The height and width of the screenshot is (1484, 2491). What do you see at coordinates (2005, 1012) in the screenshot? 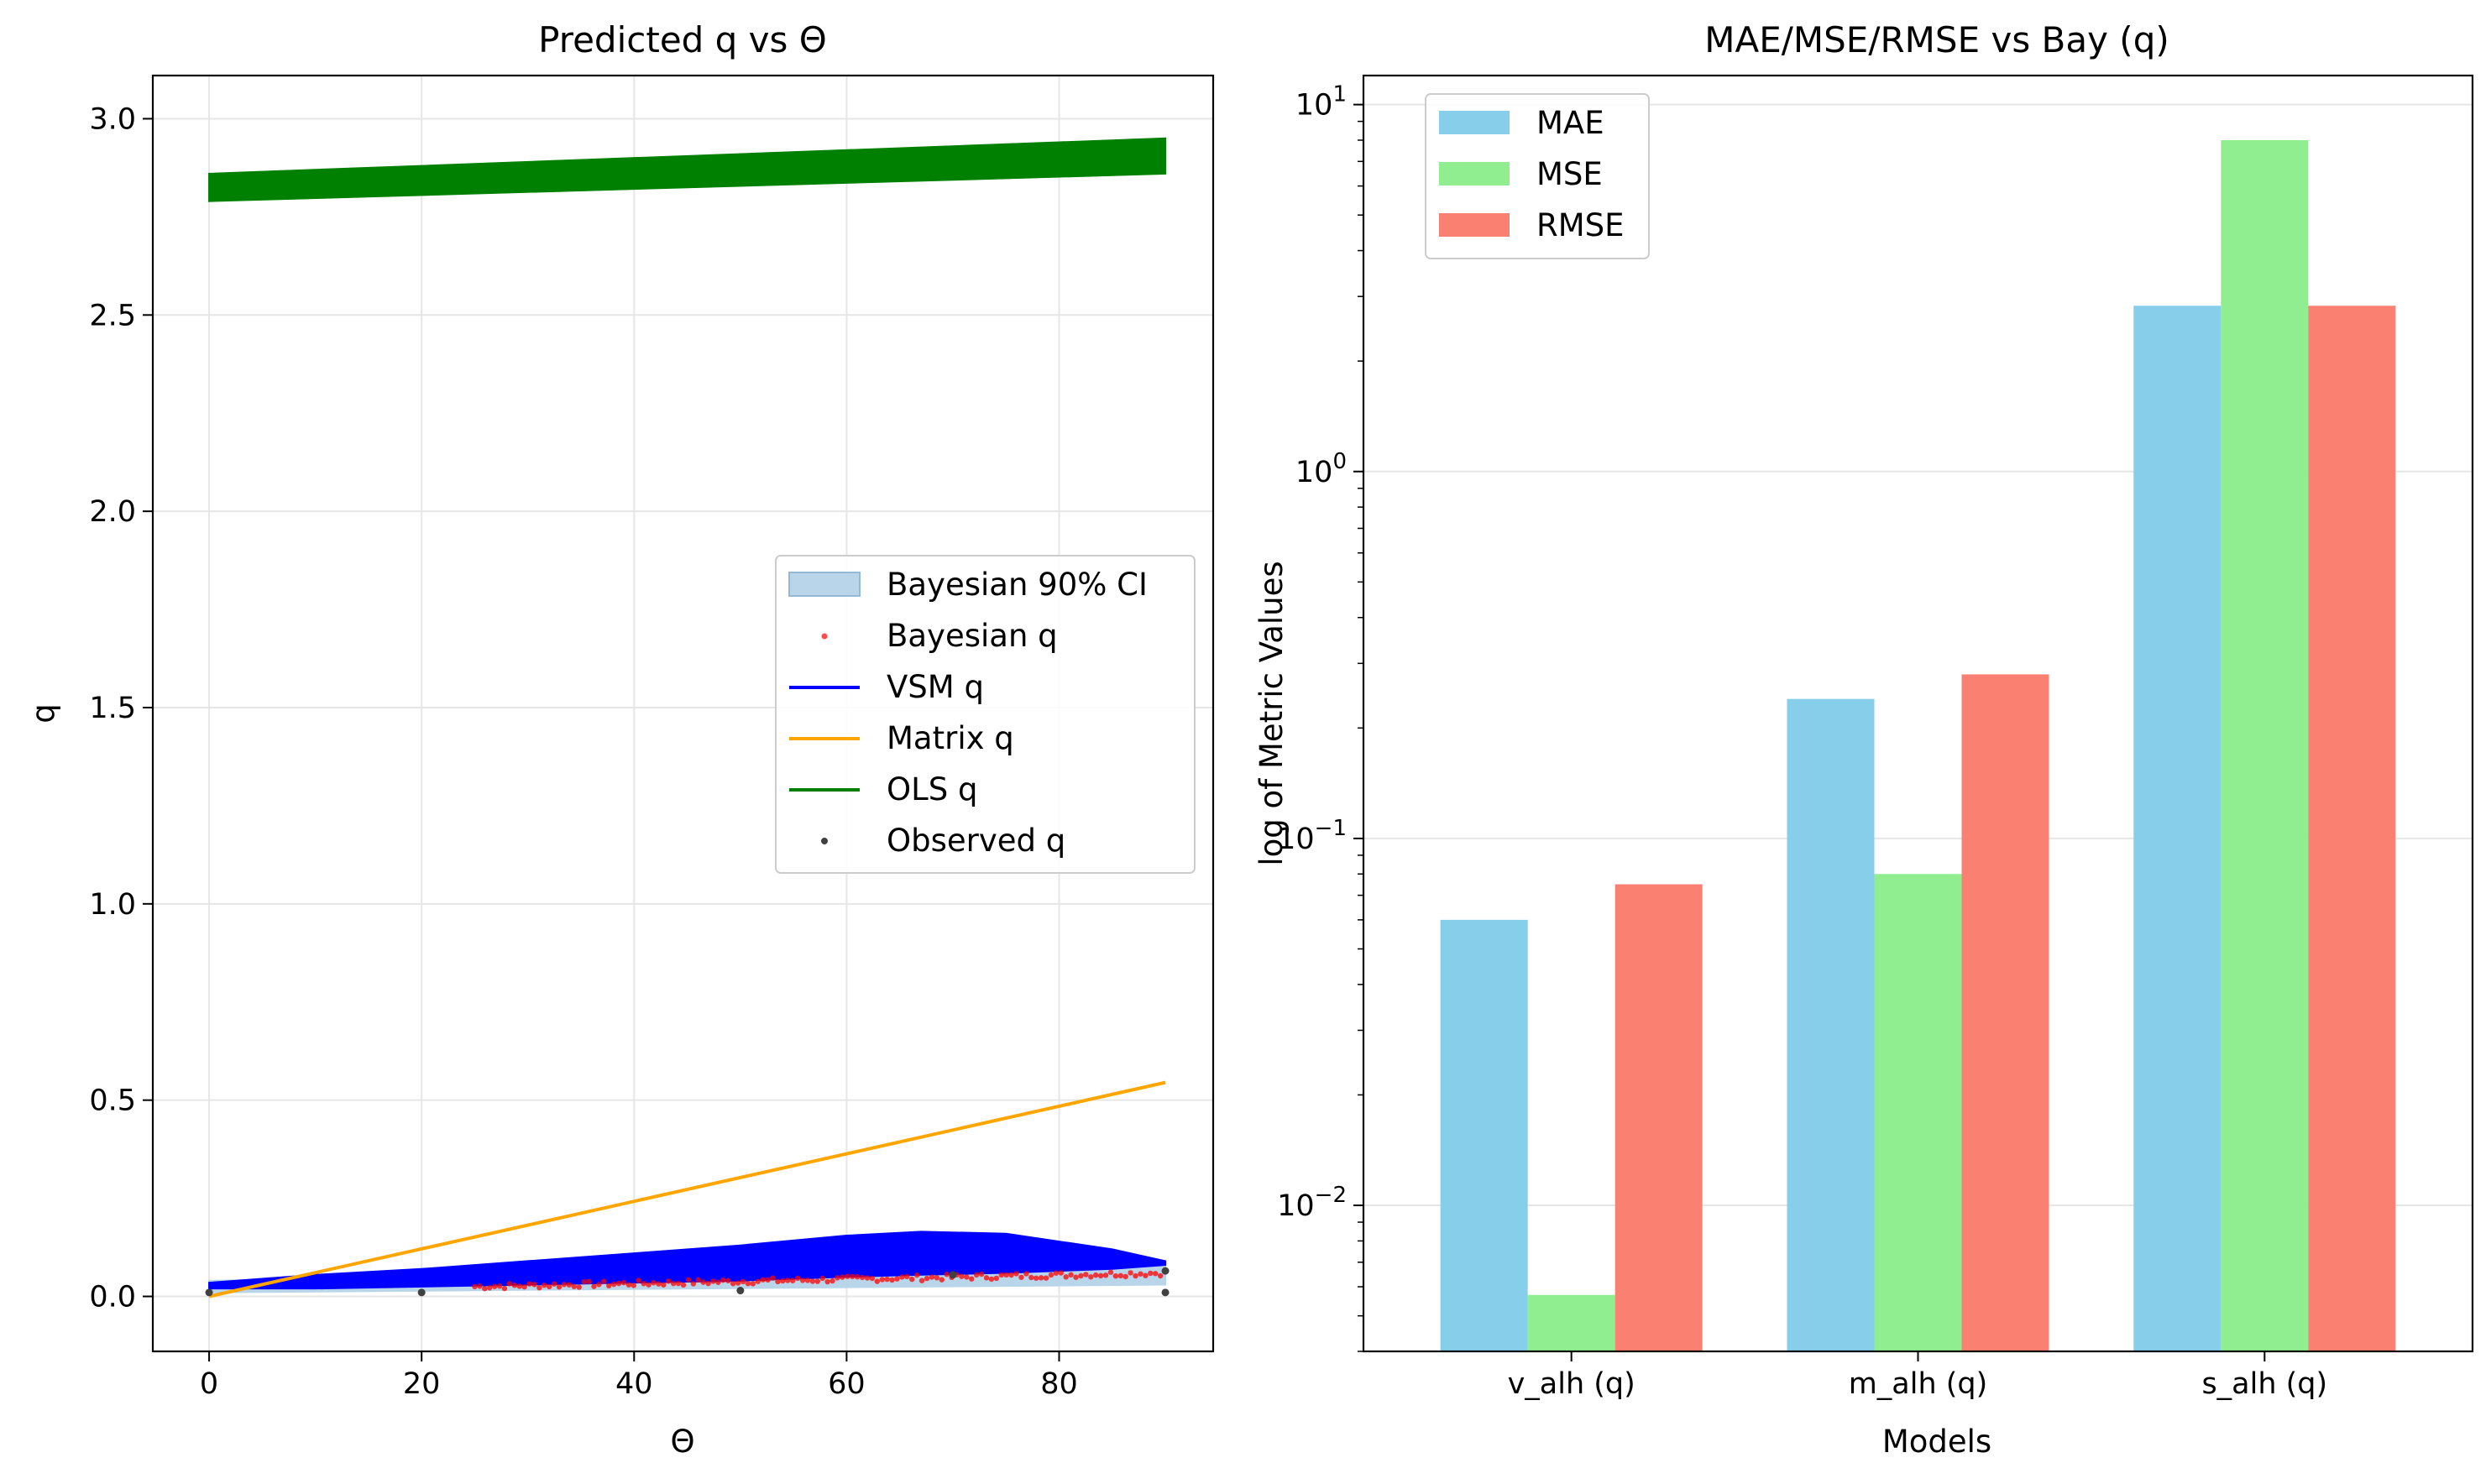
I see `bar-rmse` at bounding box center [2005, 1012].